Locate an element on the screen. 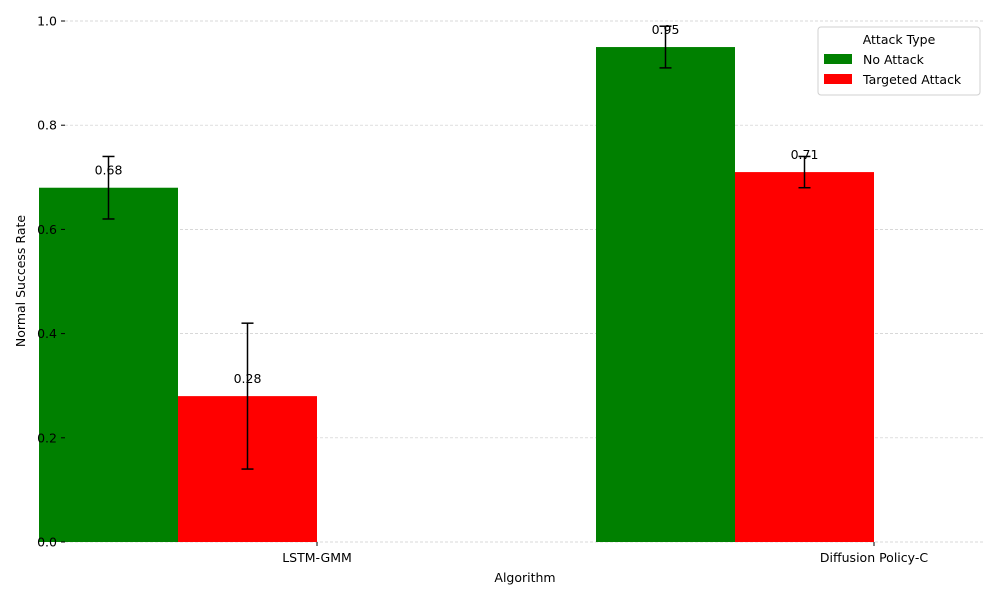  y-tick-label: 0.8 is located at coordinates (47, 125).